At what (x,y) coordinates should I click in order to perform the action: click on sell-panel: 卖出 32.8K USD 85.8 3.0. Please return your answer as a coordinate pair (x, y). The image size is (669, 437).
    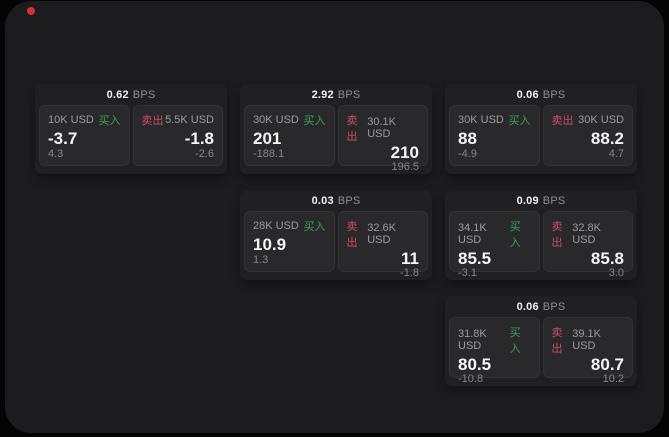
    Looking at the image, I should click on (587, 245).